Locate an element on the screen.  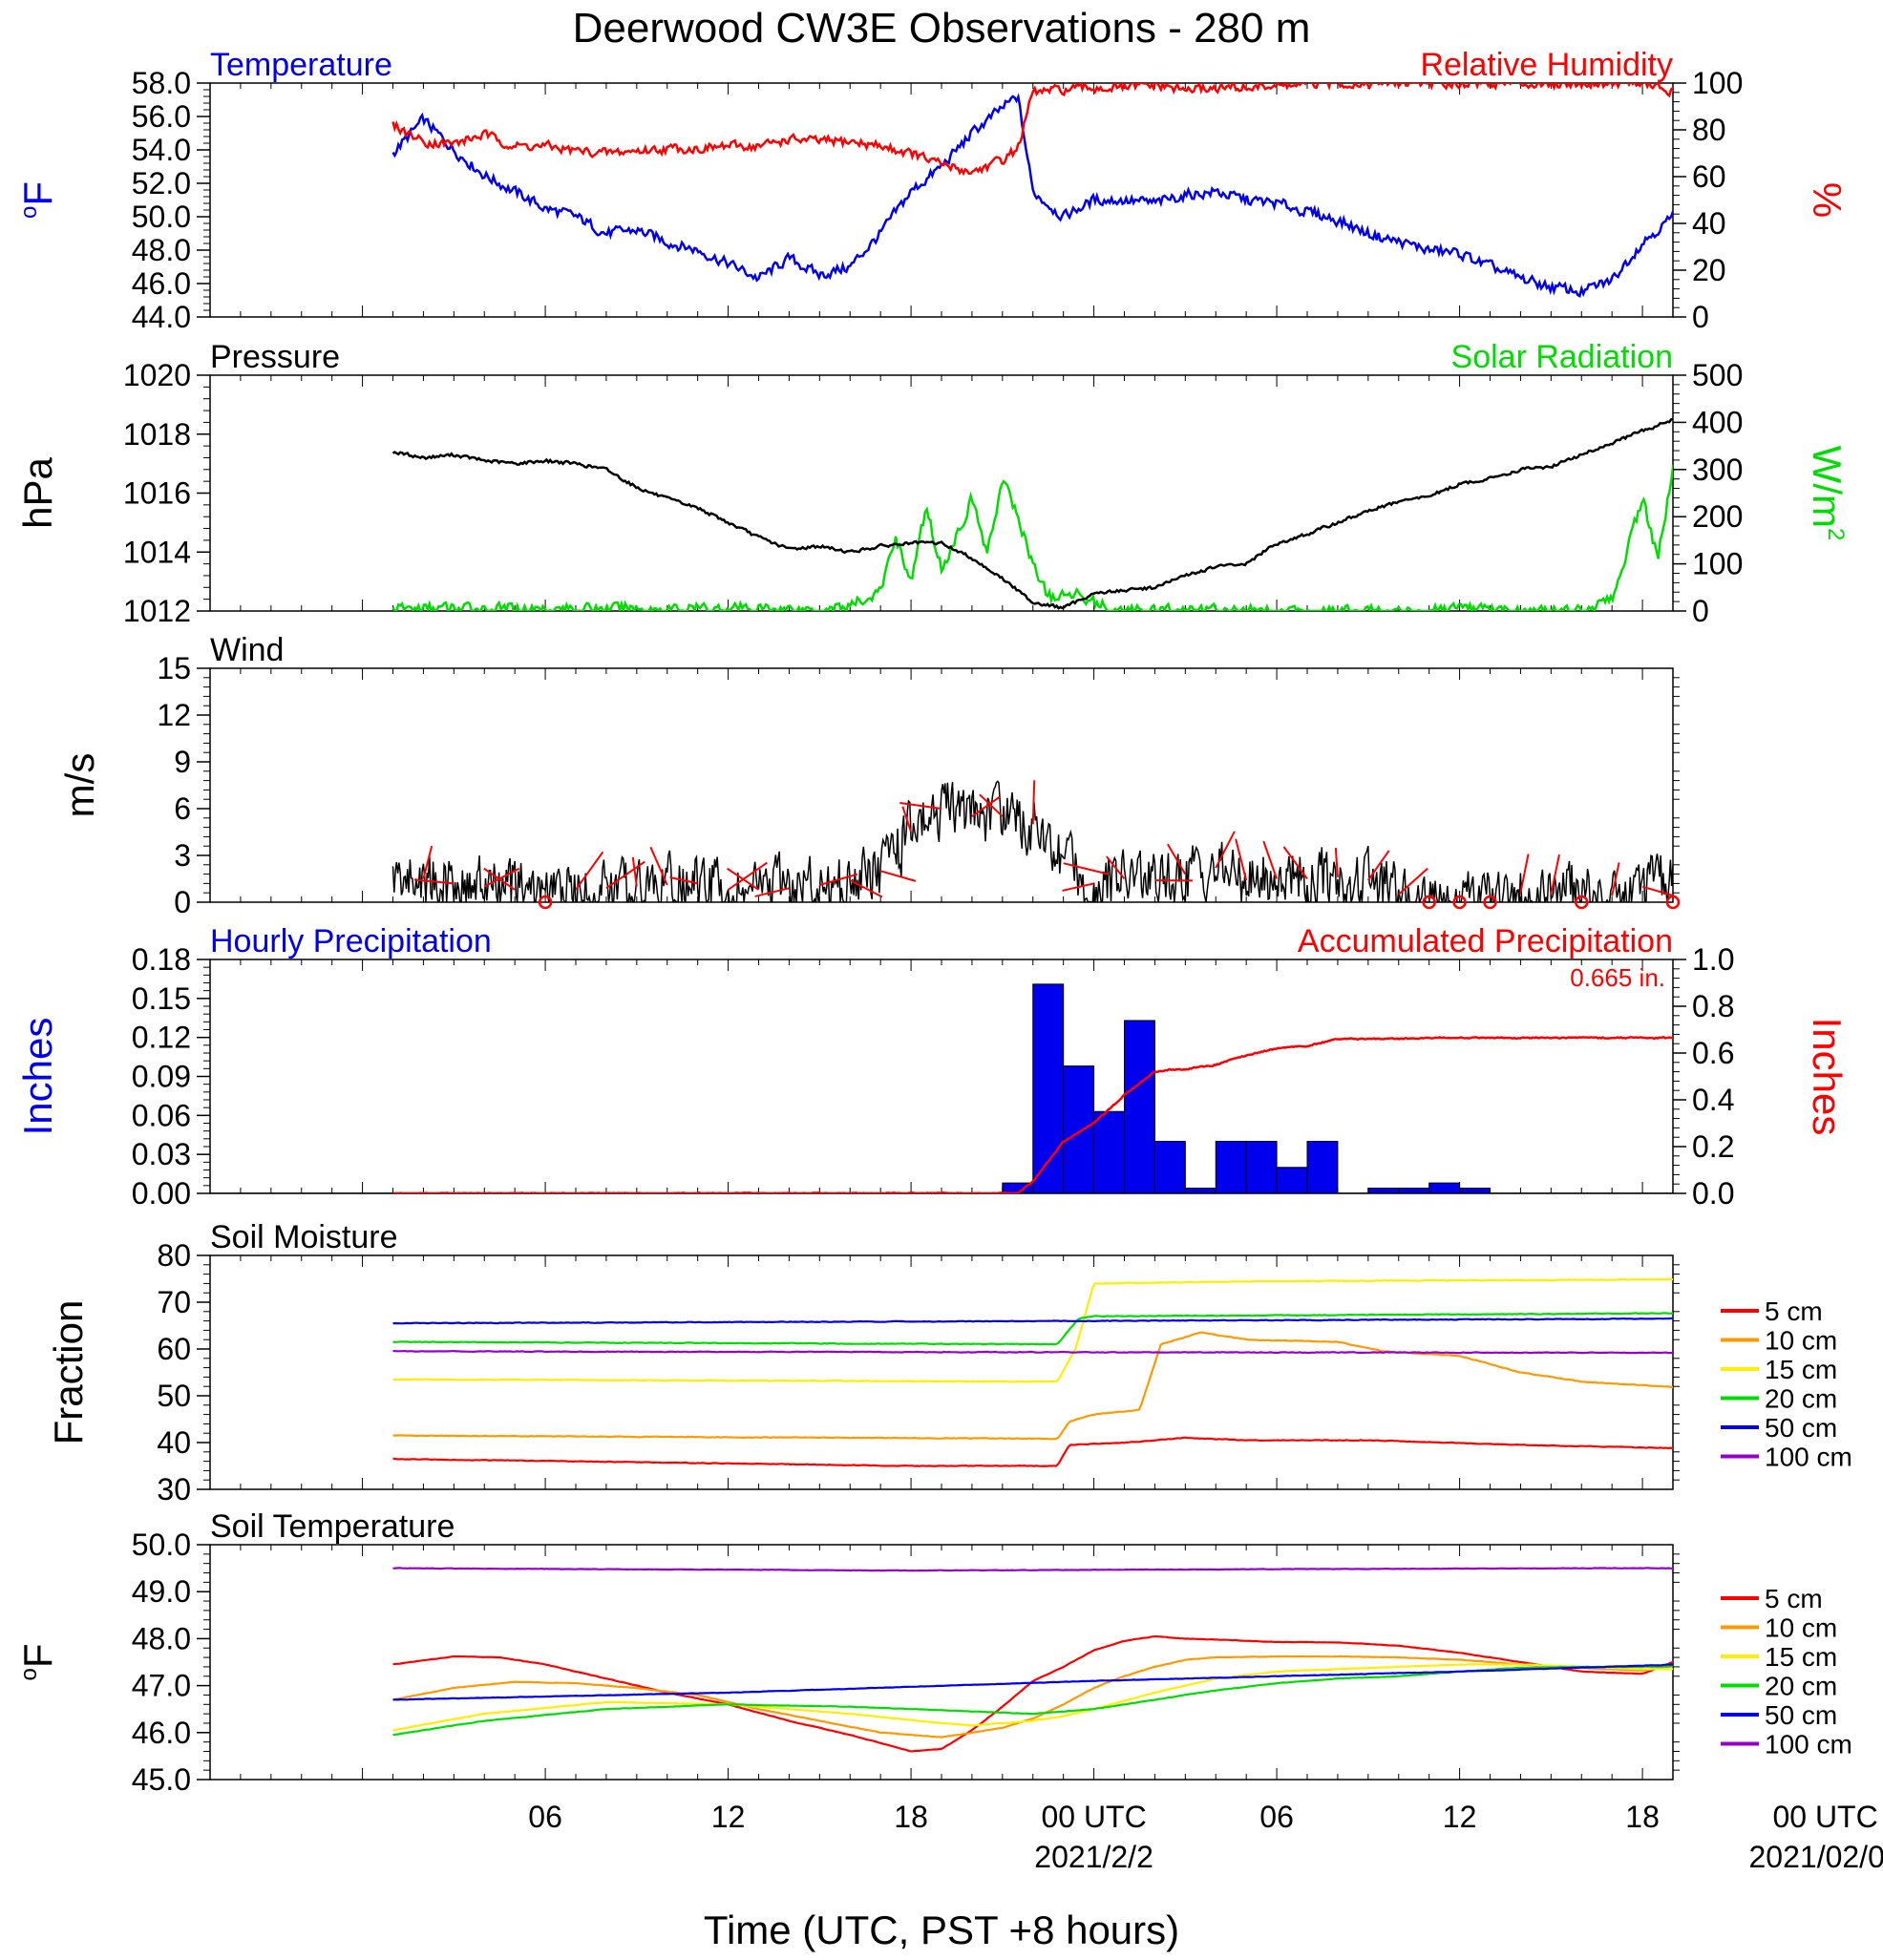
y-right-tick-label: 80 is located at coordinates (1709, 130).